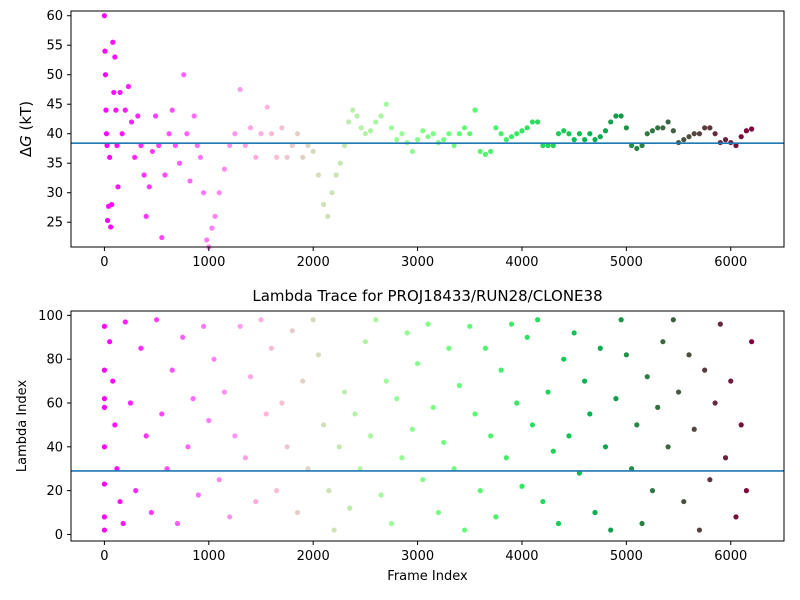  Describe the element at coordinates (54, 447) in the screenshot. I see `bottom-y-tick-label: 40` at that location.